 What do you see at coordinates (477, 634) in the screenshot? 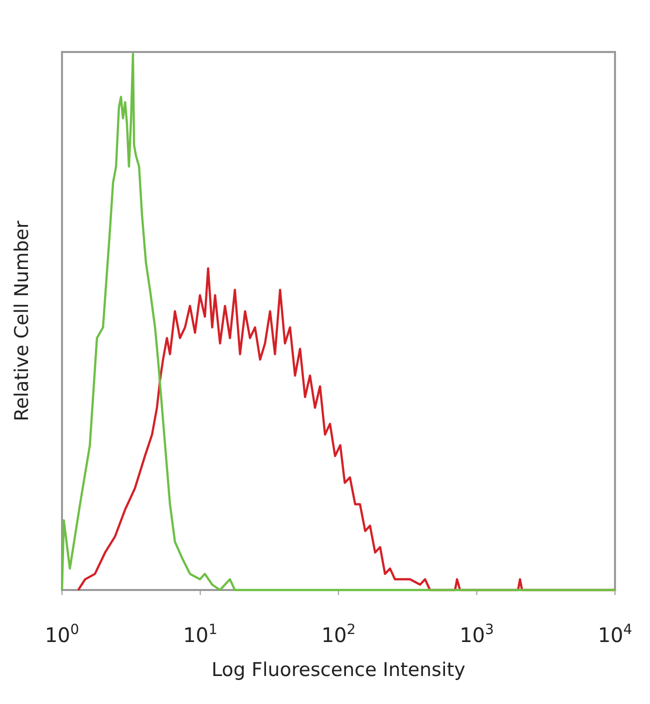
I see `x-tick-label: 10$^{3}$` at bounding box center [477, 634].